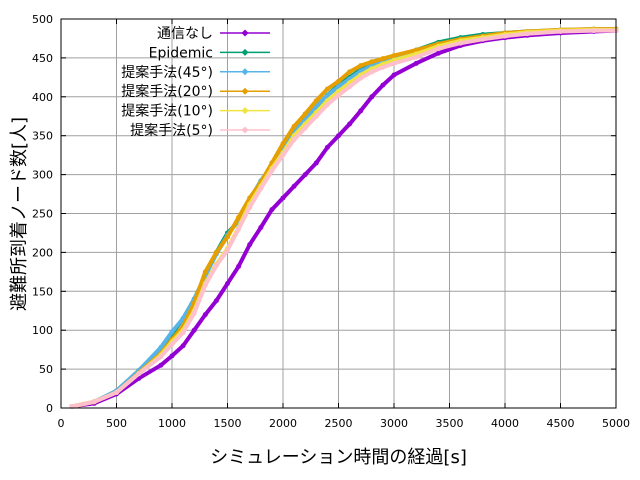  What do you see at coordinates (19, 214) in the screenshot?
I see `y-axis-title: 避難所到着ノード数[人]` at bounding box center [19, 214].